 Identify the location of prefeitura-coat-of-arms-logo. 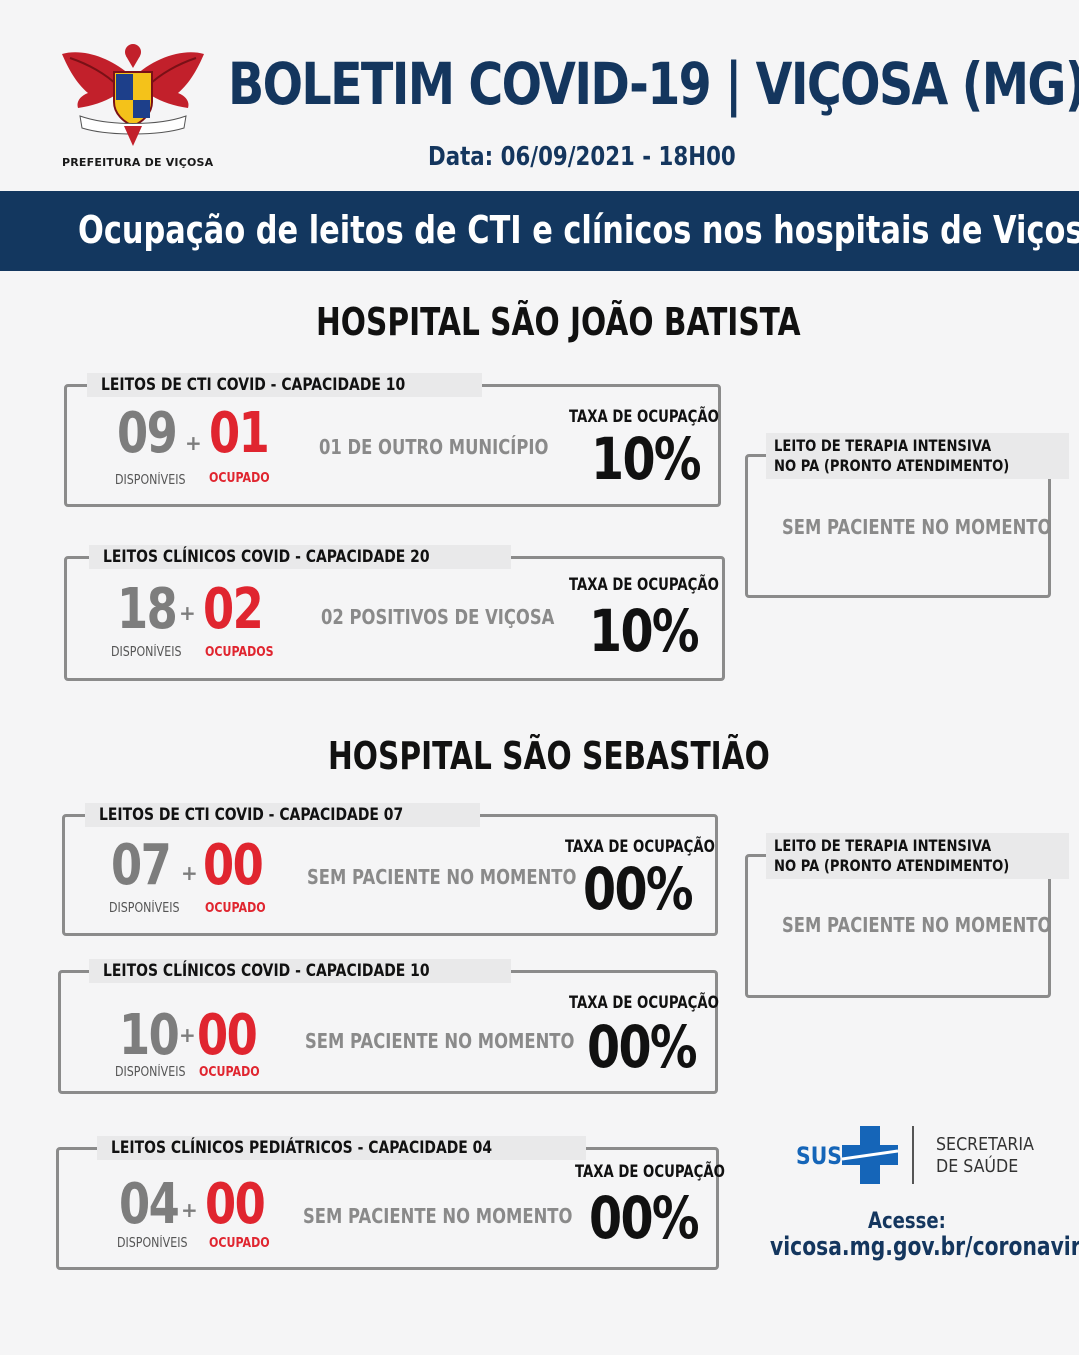
(133, 108).